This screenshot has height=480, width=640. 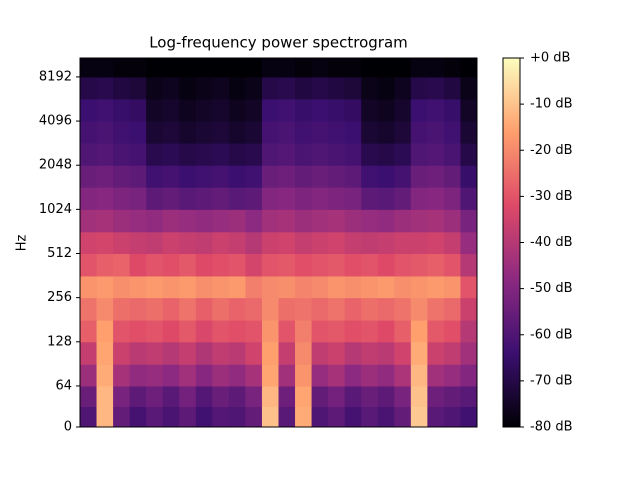 I want to click on colorbar-tick-label: -70 dB, so click(x=551, y=380).